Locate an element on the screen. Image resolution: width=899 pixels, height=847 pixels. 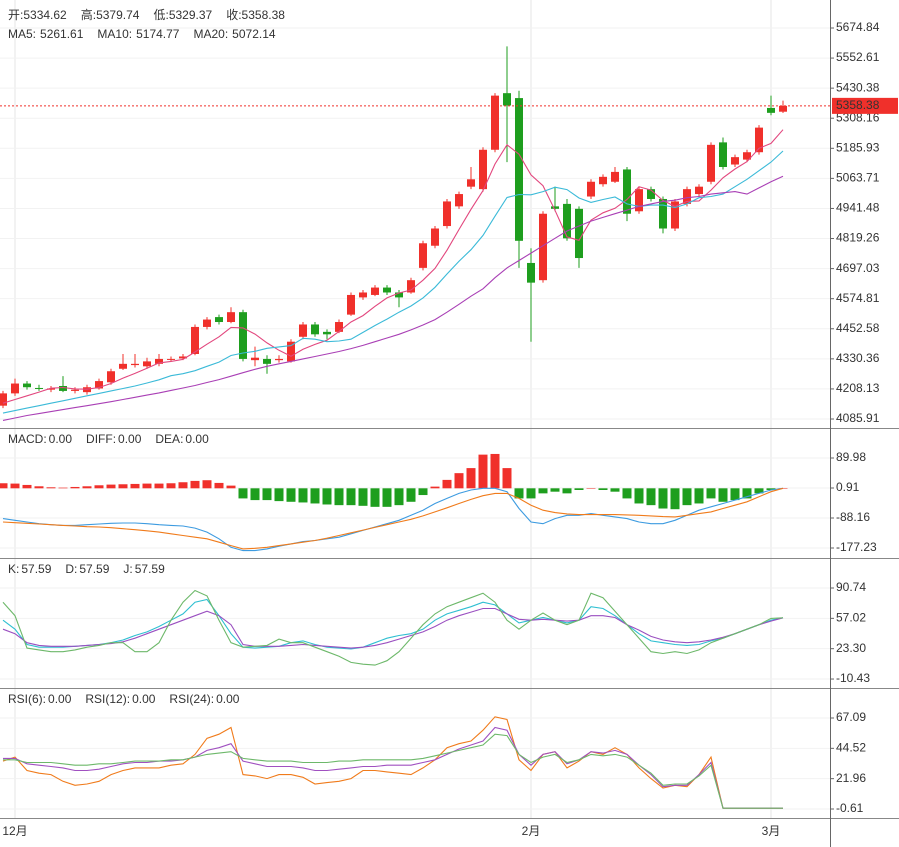
y-tick-label: 0.91 is located at coordinates (848, 487).